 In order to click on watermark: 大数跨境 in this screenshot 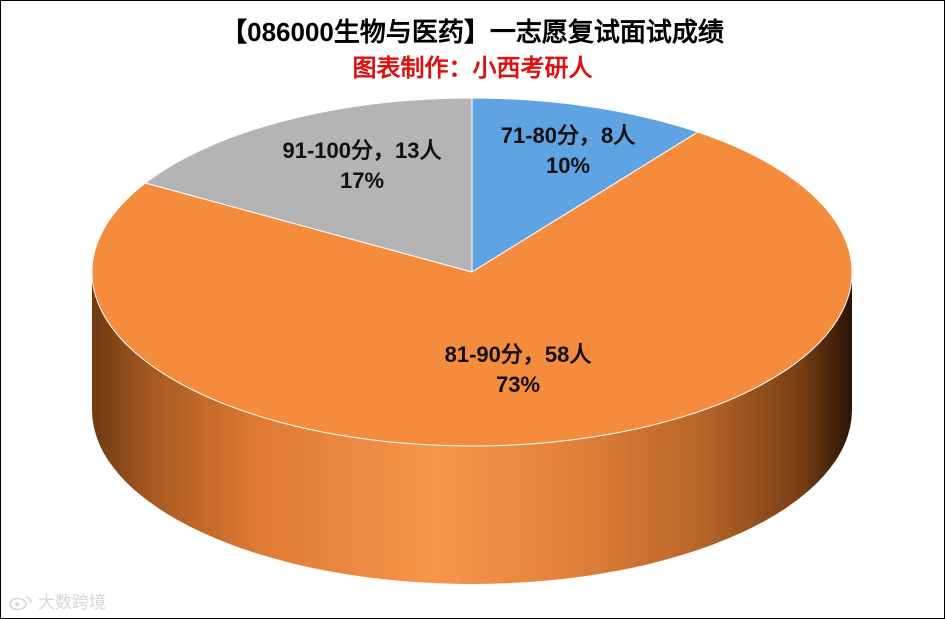, I will do `click(57, 600)`.